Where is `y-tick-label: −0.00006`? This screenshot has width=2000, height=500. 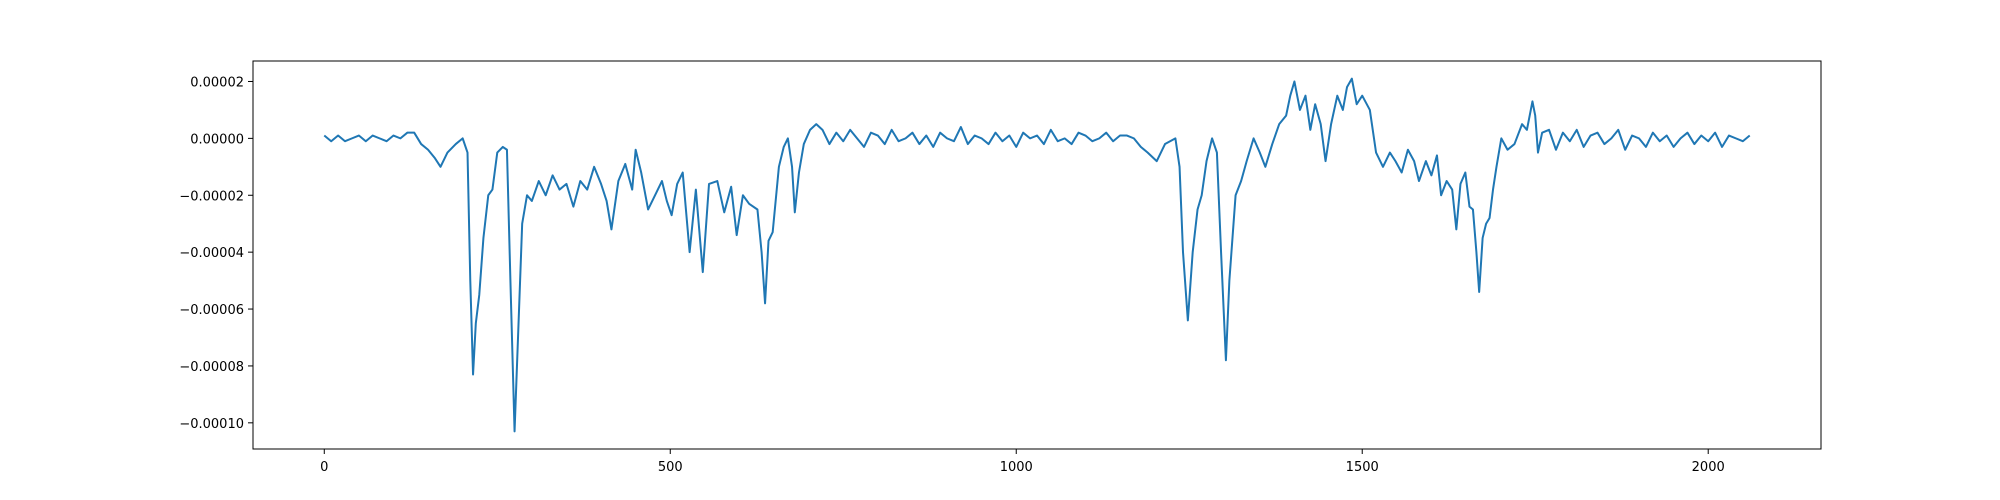 y-tick-label: −0.00006 is located at coordinates (211, 310).